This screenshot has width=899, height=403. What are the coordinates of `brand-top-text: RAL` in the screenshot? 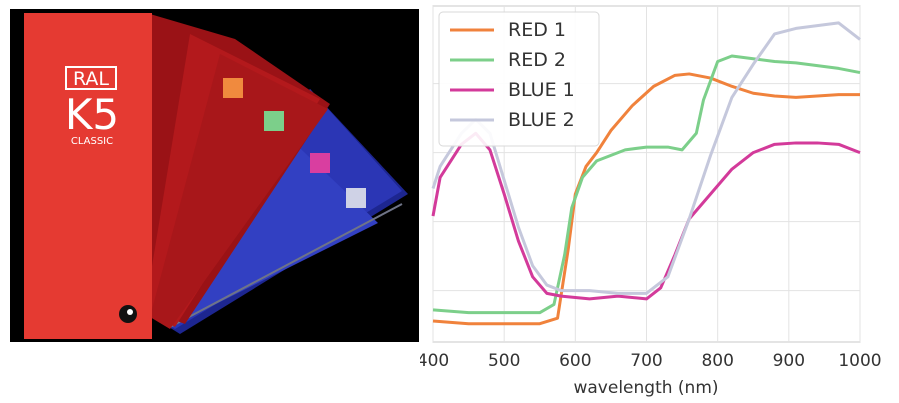 It's located at (91, 79).